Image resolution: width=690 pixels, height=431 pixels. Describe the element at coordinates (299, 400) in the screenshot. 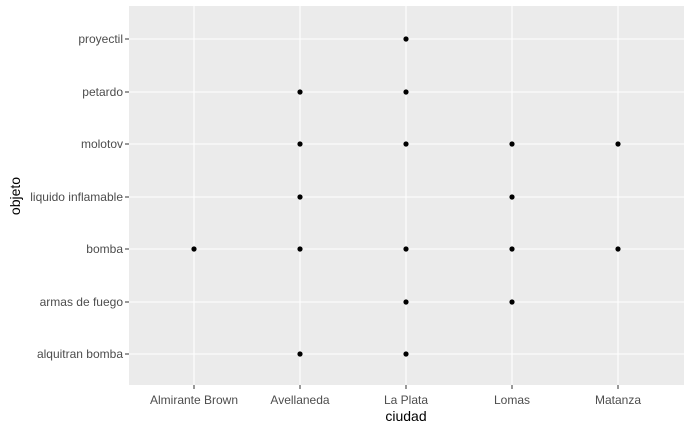

I see `x-tick-label: Avellaneda` at that location.